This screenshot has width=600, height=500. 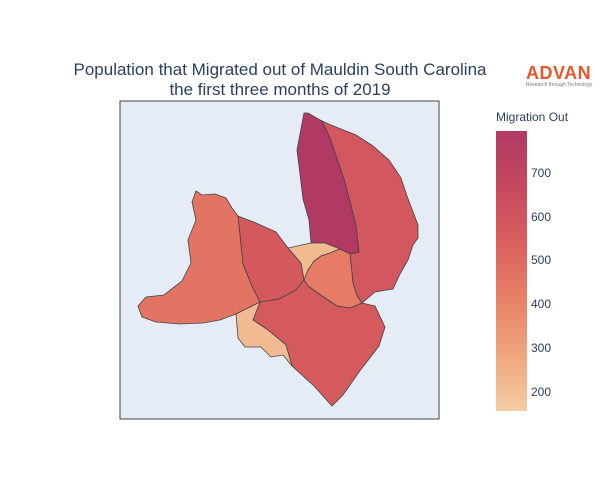 I want to click on colorbar, so click(x=511, y=271).